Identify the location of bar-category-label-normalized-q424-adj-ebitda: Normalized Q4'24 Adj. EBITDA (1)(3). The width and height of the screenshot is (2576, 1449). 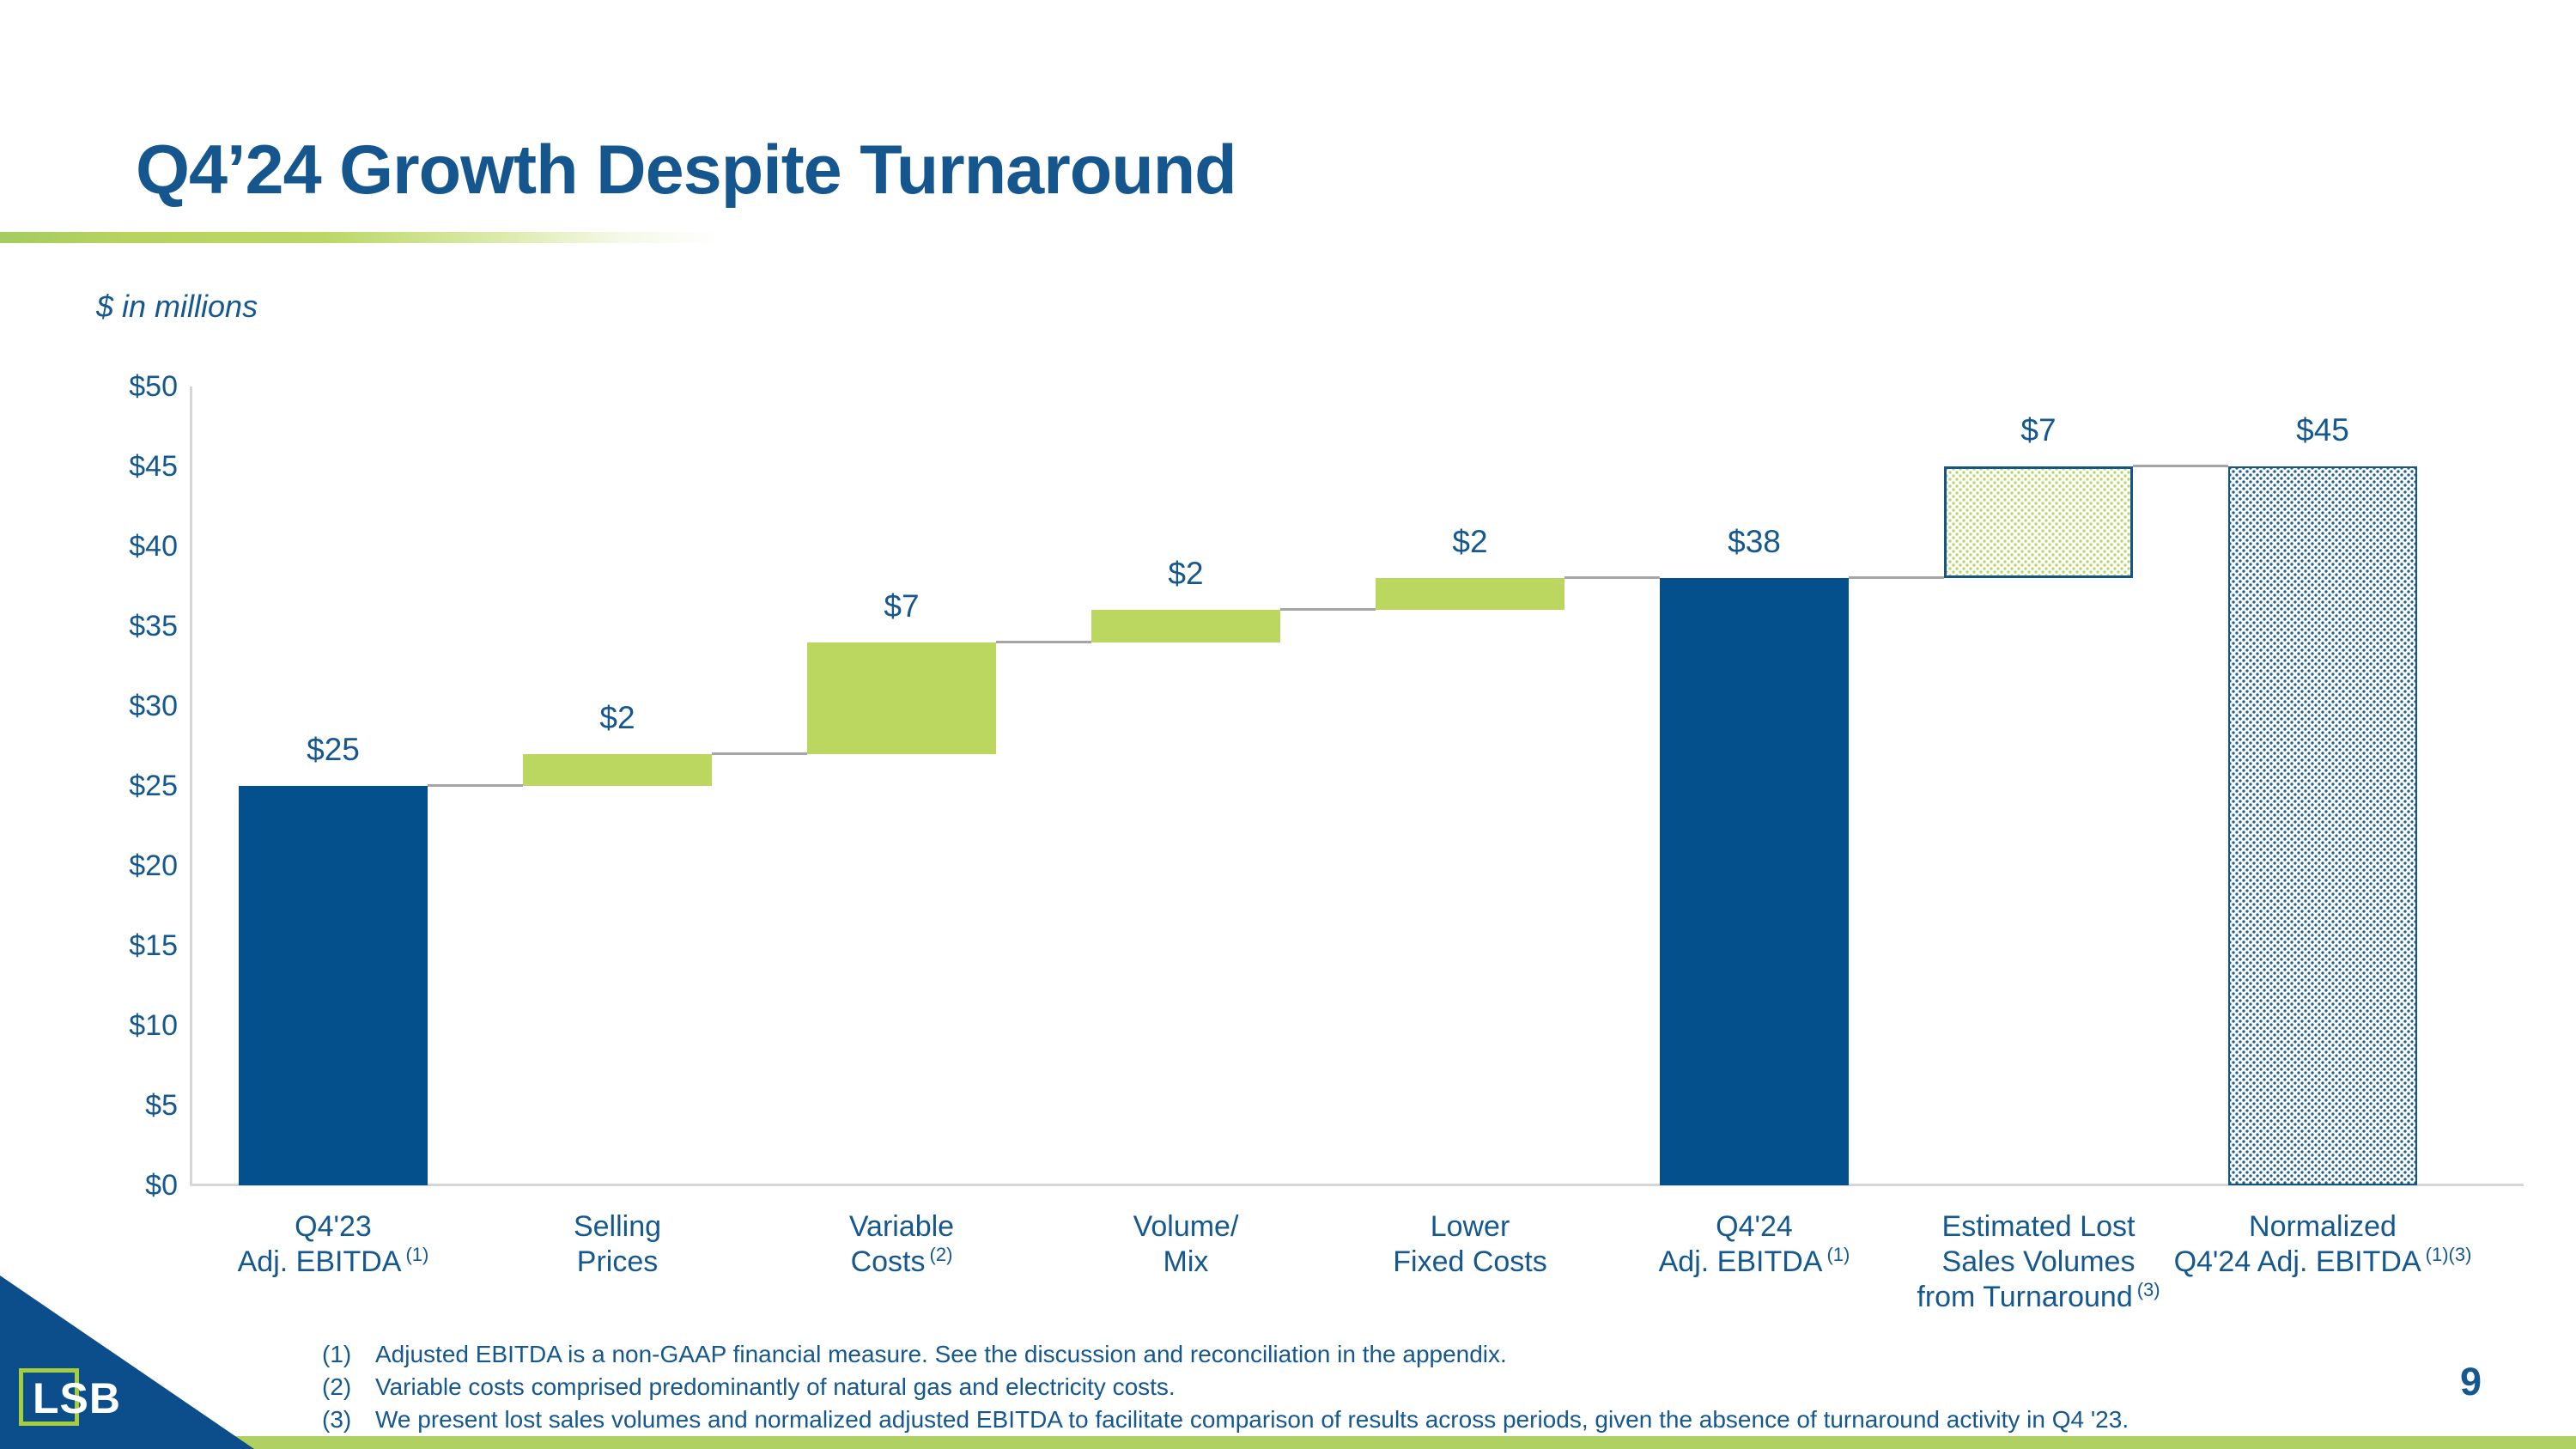
(2323, 1244).